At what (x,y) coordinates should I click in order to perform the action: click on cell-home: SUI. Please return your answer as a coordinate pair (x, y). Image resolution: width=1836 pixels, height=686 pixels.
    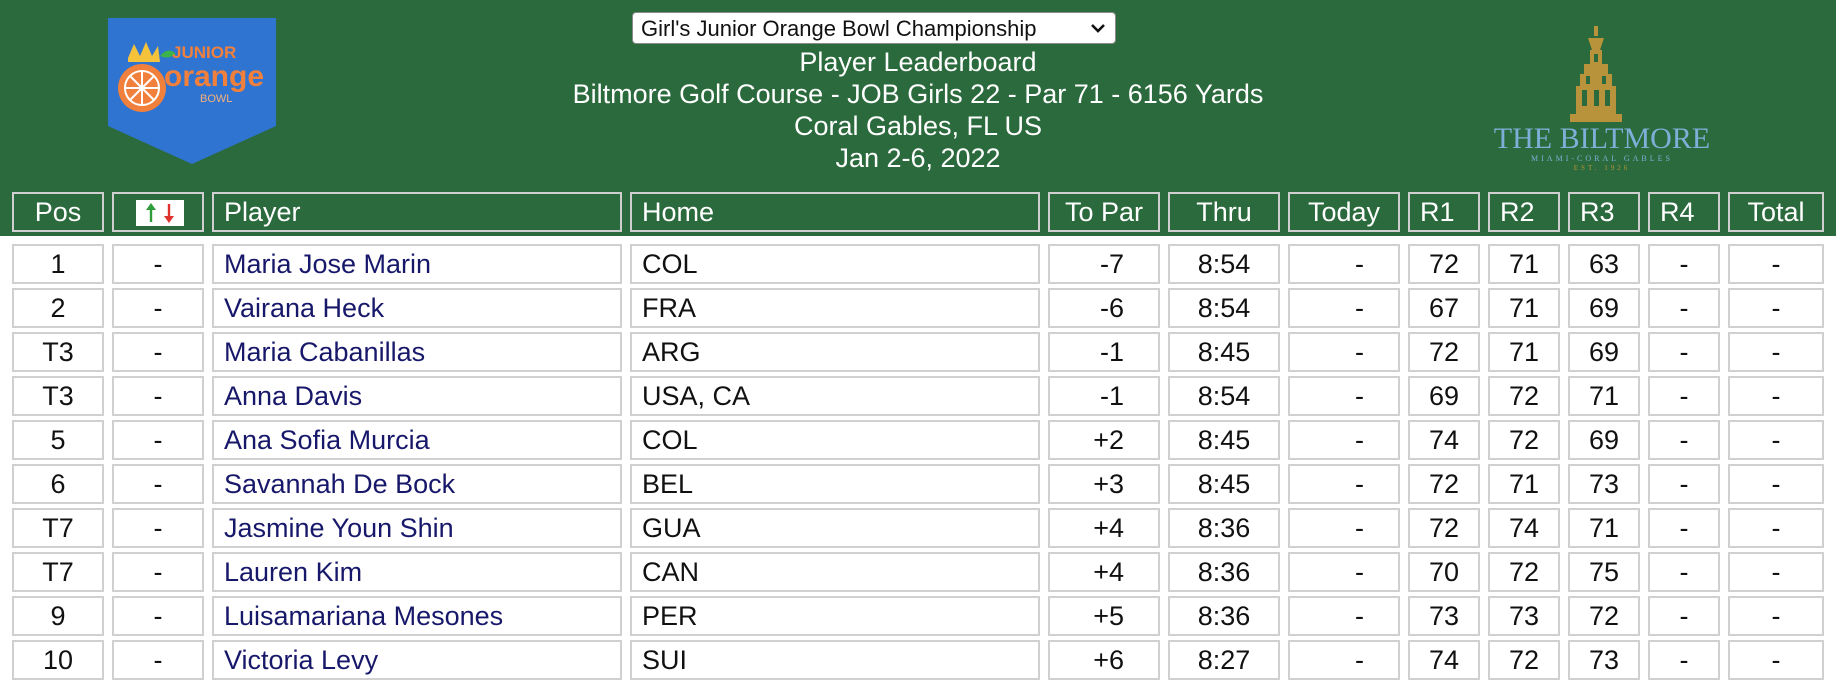
    Looking at the image, I should click on (835, 660).